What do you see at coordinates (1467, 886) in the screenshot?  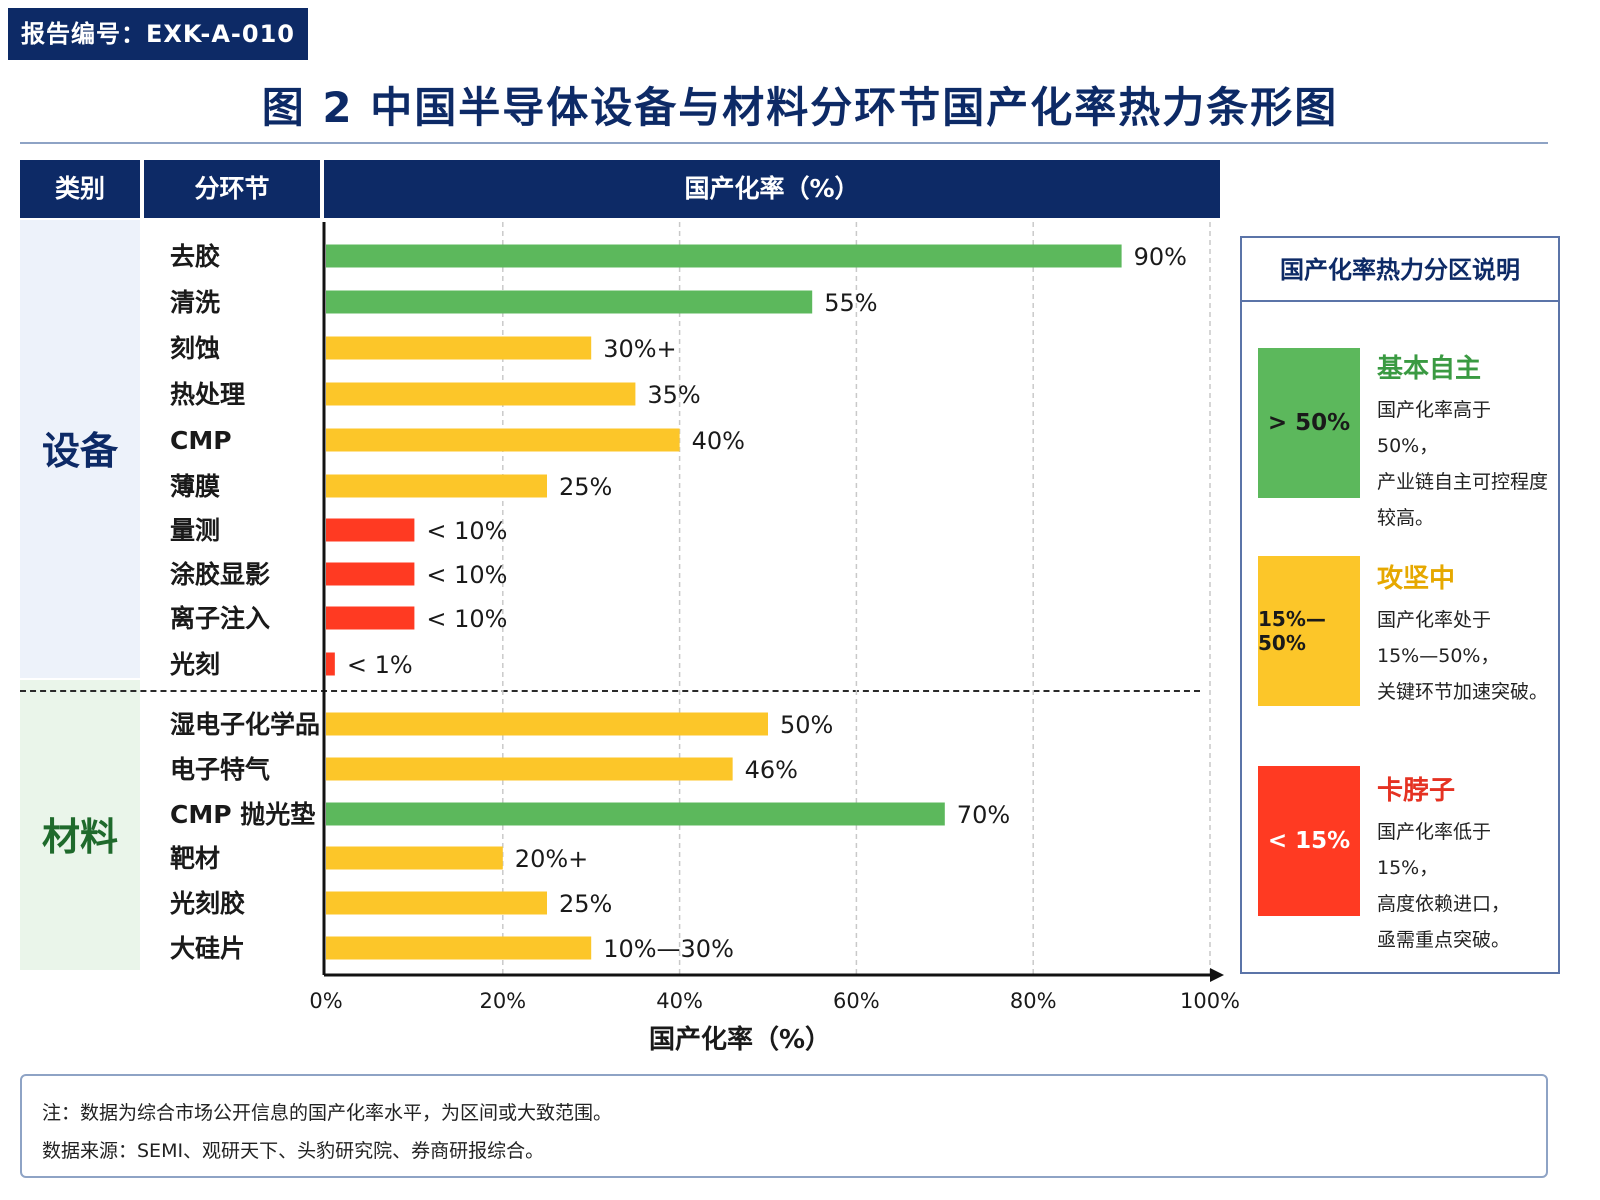 I see `legend-zone-desc-red: 国产化率低于 15%， 高度依赖进口， 亟需重点突破。` at bounding box center [1467, 886].